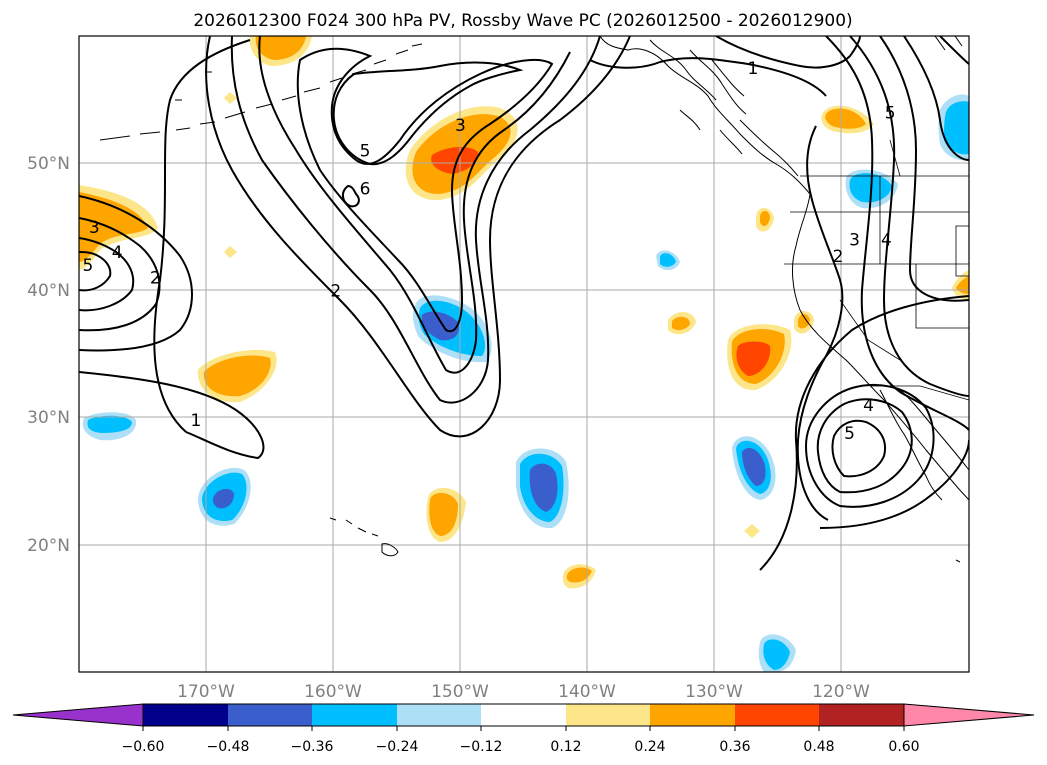 The image size is (1047, 765). I want to click on mexico-coast, so click(934, 430).